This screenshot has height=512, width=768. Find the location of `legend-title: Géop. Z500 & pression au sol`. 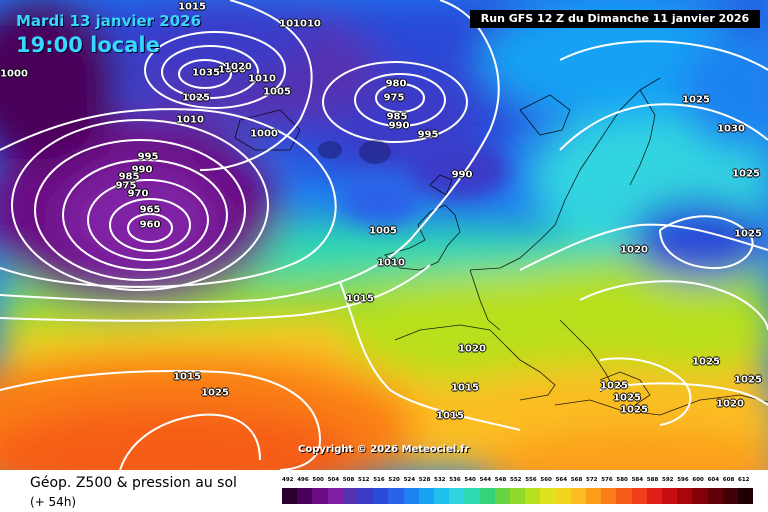

legend-title: Géop. Z500 & pression au sol is located at coordinates (133, 483).